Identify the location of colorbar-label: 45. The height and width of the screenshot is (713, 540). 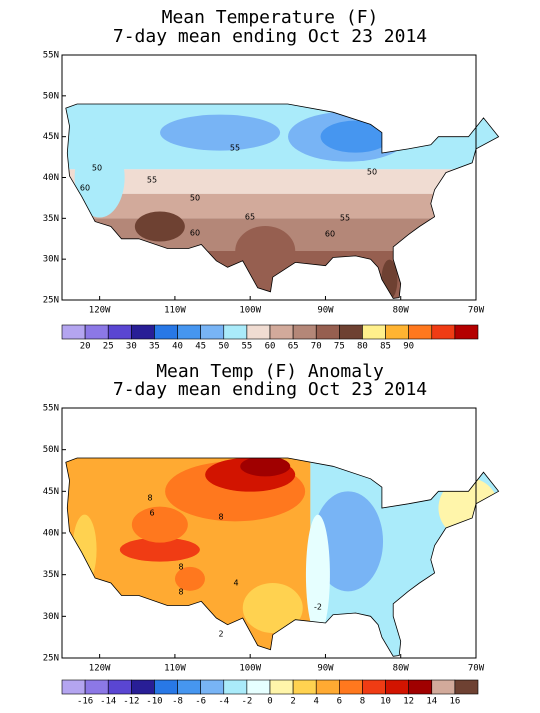
(200, 347).